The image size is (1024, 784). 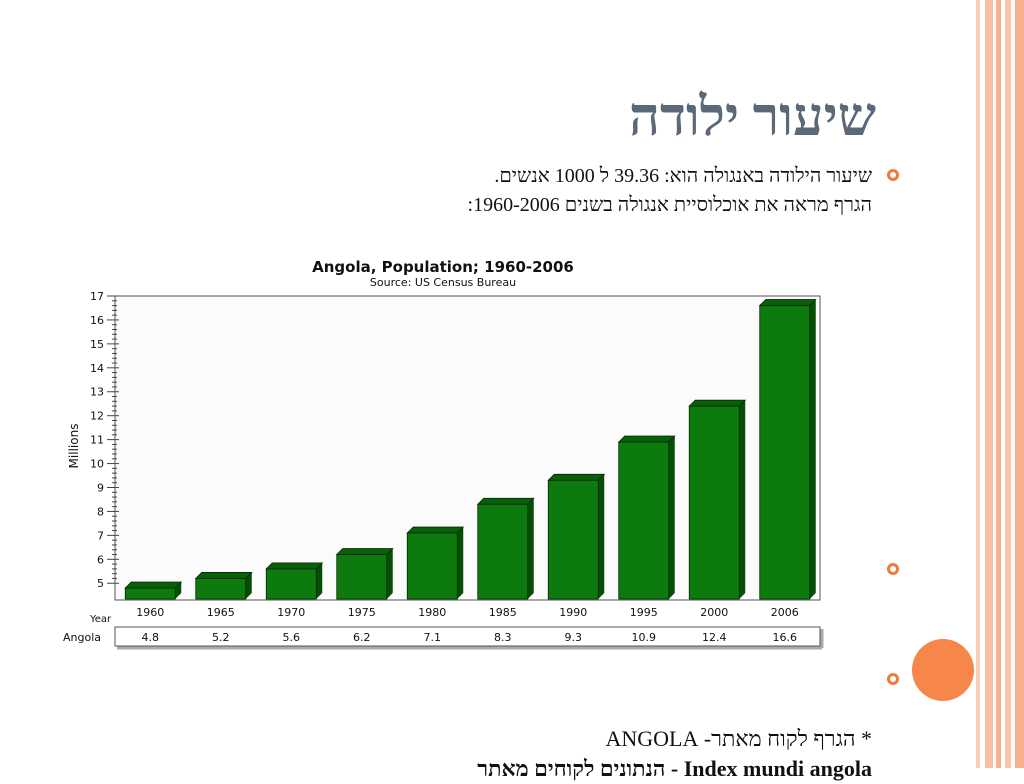 I want to click on x-tick-label: 1990, so click(x=573, y=612).